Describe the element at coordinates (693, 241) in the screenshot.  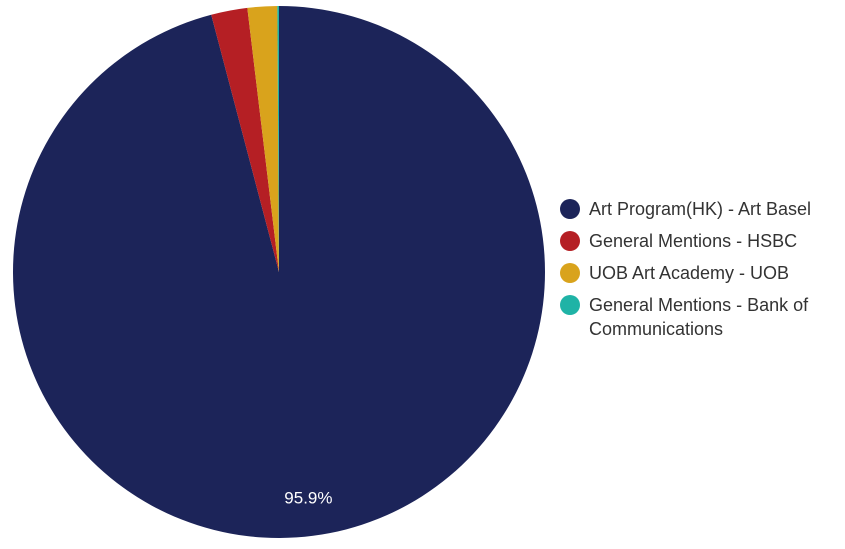
I see `legend-label: General Mentions - HSBC` at that location.